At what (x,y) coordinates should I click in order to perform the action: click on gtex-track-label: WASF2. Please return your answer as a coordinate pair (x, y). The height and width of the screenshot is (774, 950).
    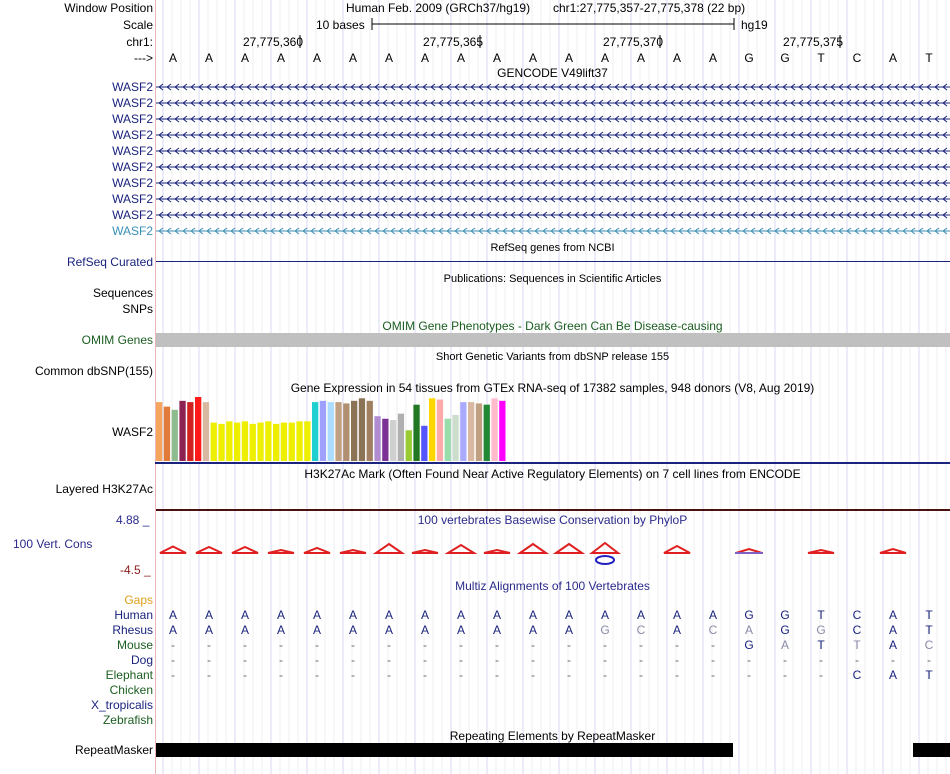
    Looking at the image, I should click on (132, 432).